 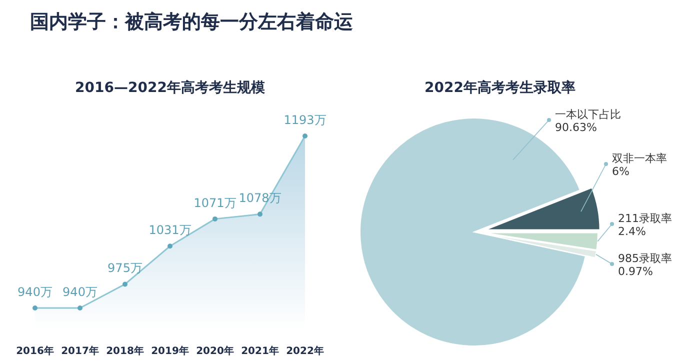 What do you see at coordinates (125, 351) in the screenshot?
I see `x-tick-label: 2018年` at bounding box center [125, 351].